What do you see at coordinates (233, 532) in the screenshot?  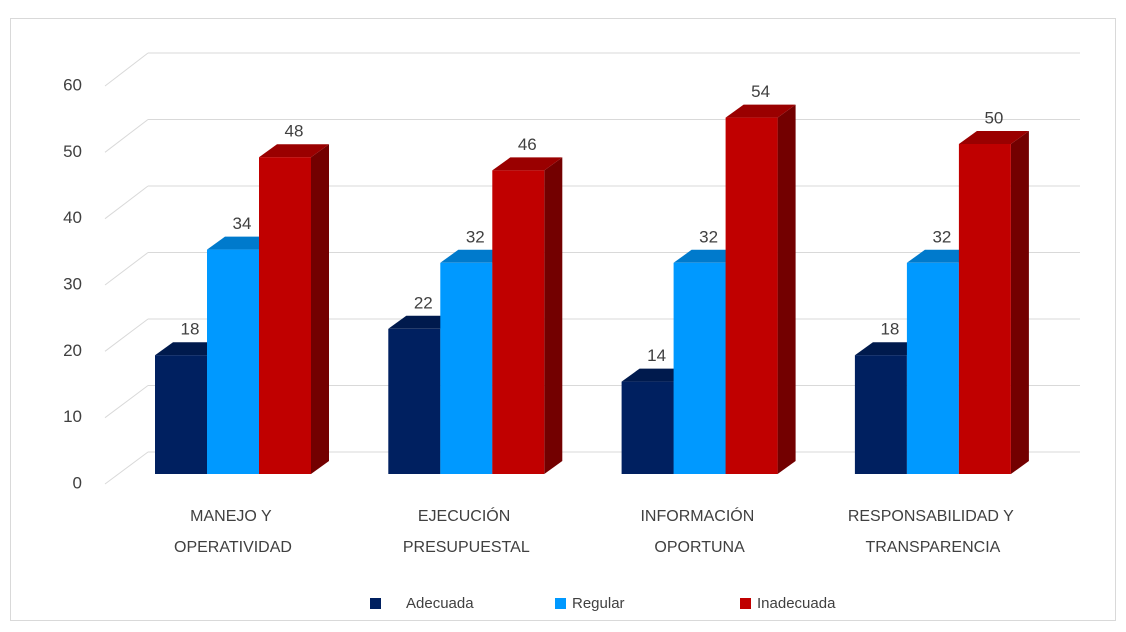 I see `x-tick-label: MANEJO Y OPERATIVIDAD` at bounding box center [233, 532].